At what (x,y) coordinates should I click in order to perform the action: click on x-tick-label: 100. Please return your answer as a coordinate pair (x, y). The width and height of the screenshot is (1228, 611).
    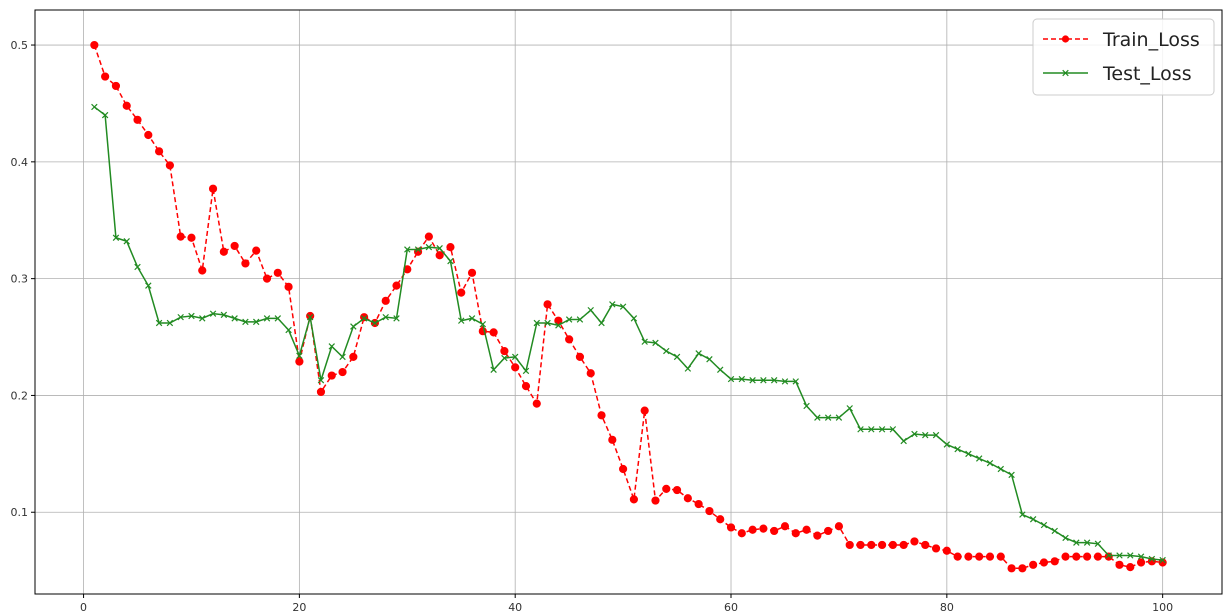
    Looking at the image, I should click on (1162, 606).